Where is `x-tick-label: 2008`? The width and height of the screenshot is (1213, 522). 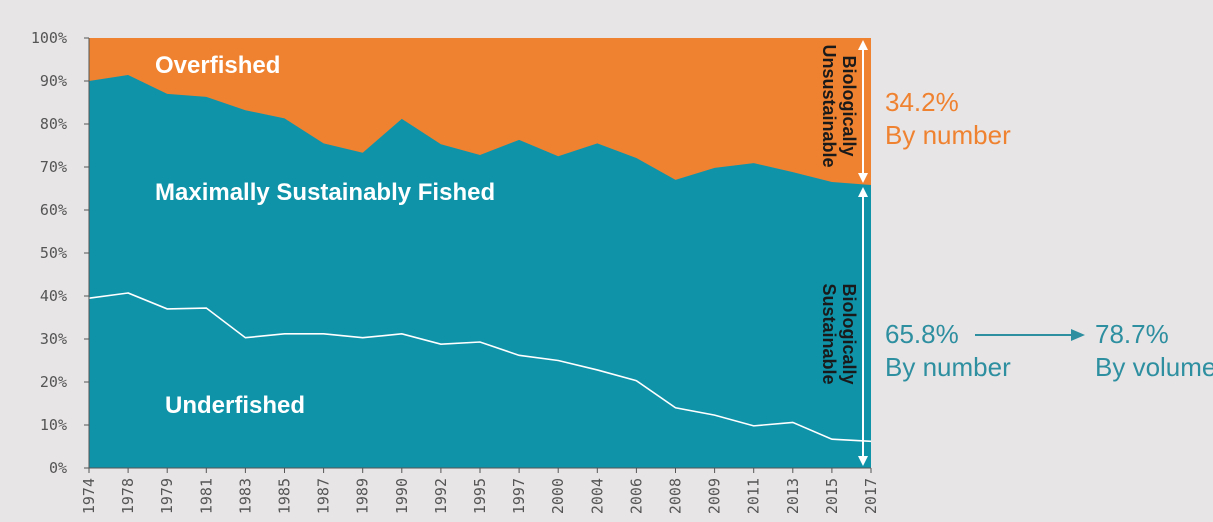
x-tick-label: 2008 is located at coordinates (676, 496).